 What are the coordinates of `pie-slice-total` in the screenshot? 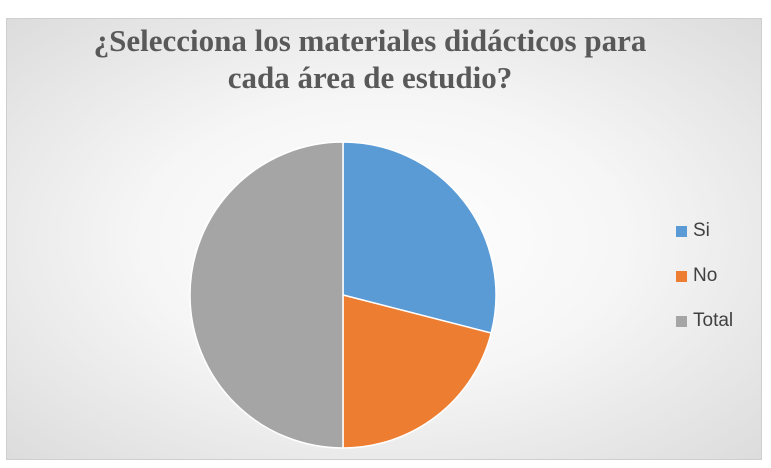 It's located at (266, 295).